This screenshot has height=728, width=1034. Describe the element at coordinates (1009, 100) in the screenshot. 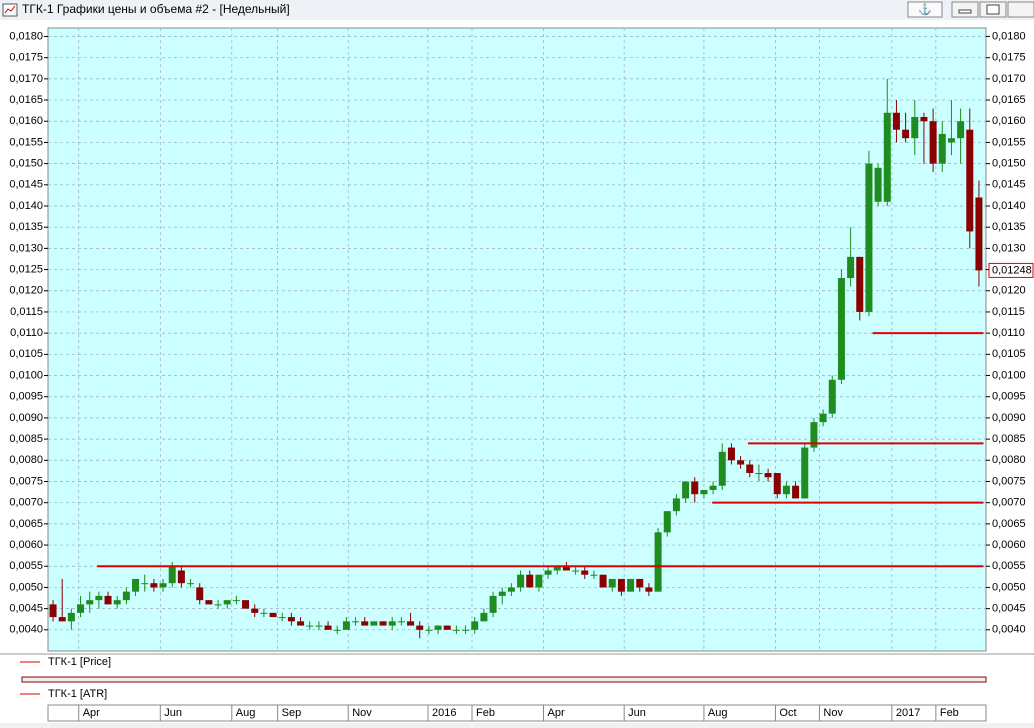

I see `y-tick-label-right: 0,0165` at that location.